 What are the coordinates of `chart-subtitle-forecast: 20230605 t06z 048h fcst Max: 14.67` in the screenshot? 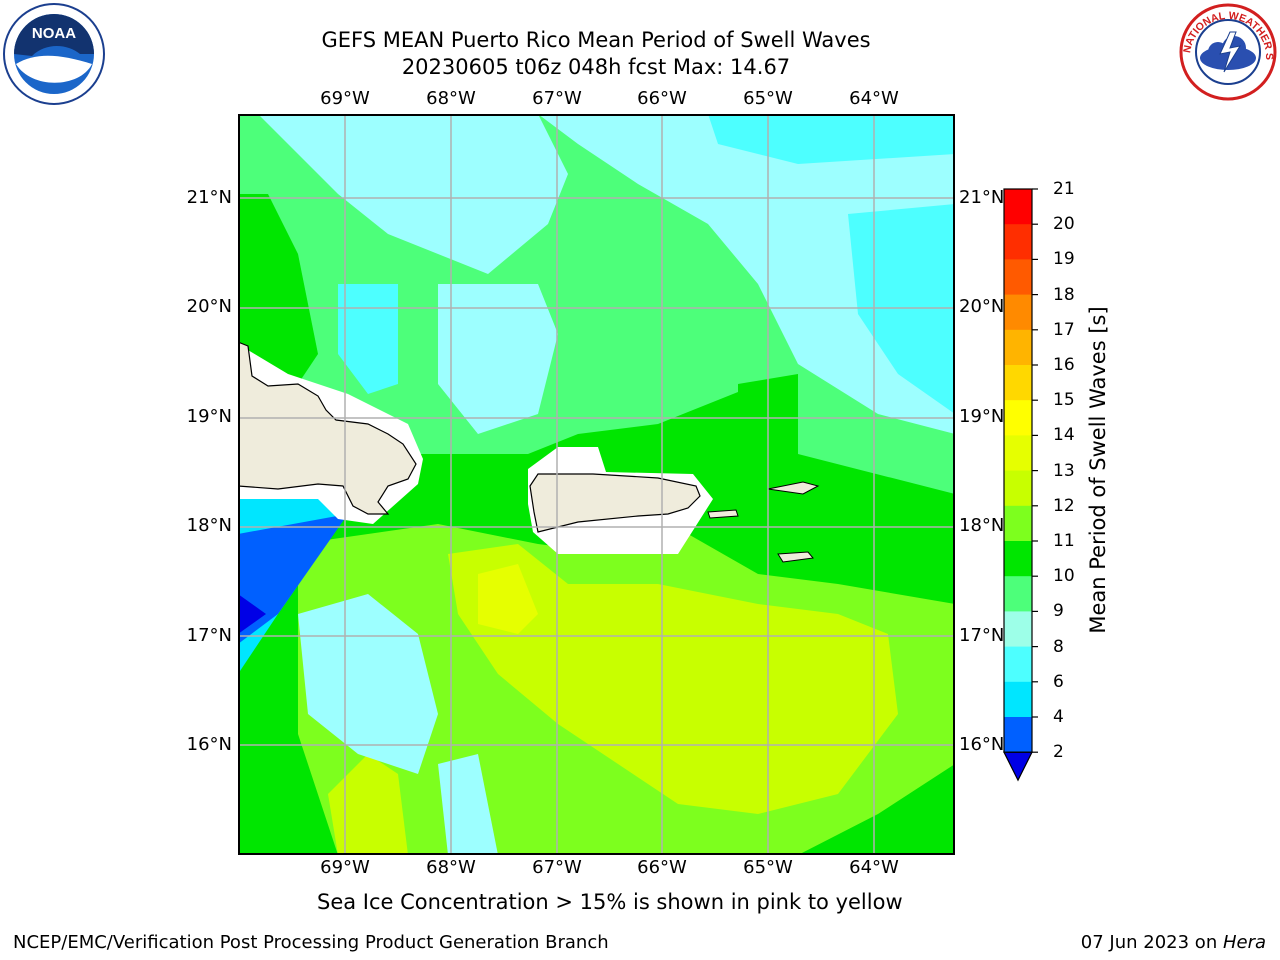 It's located at (596, 67).